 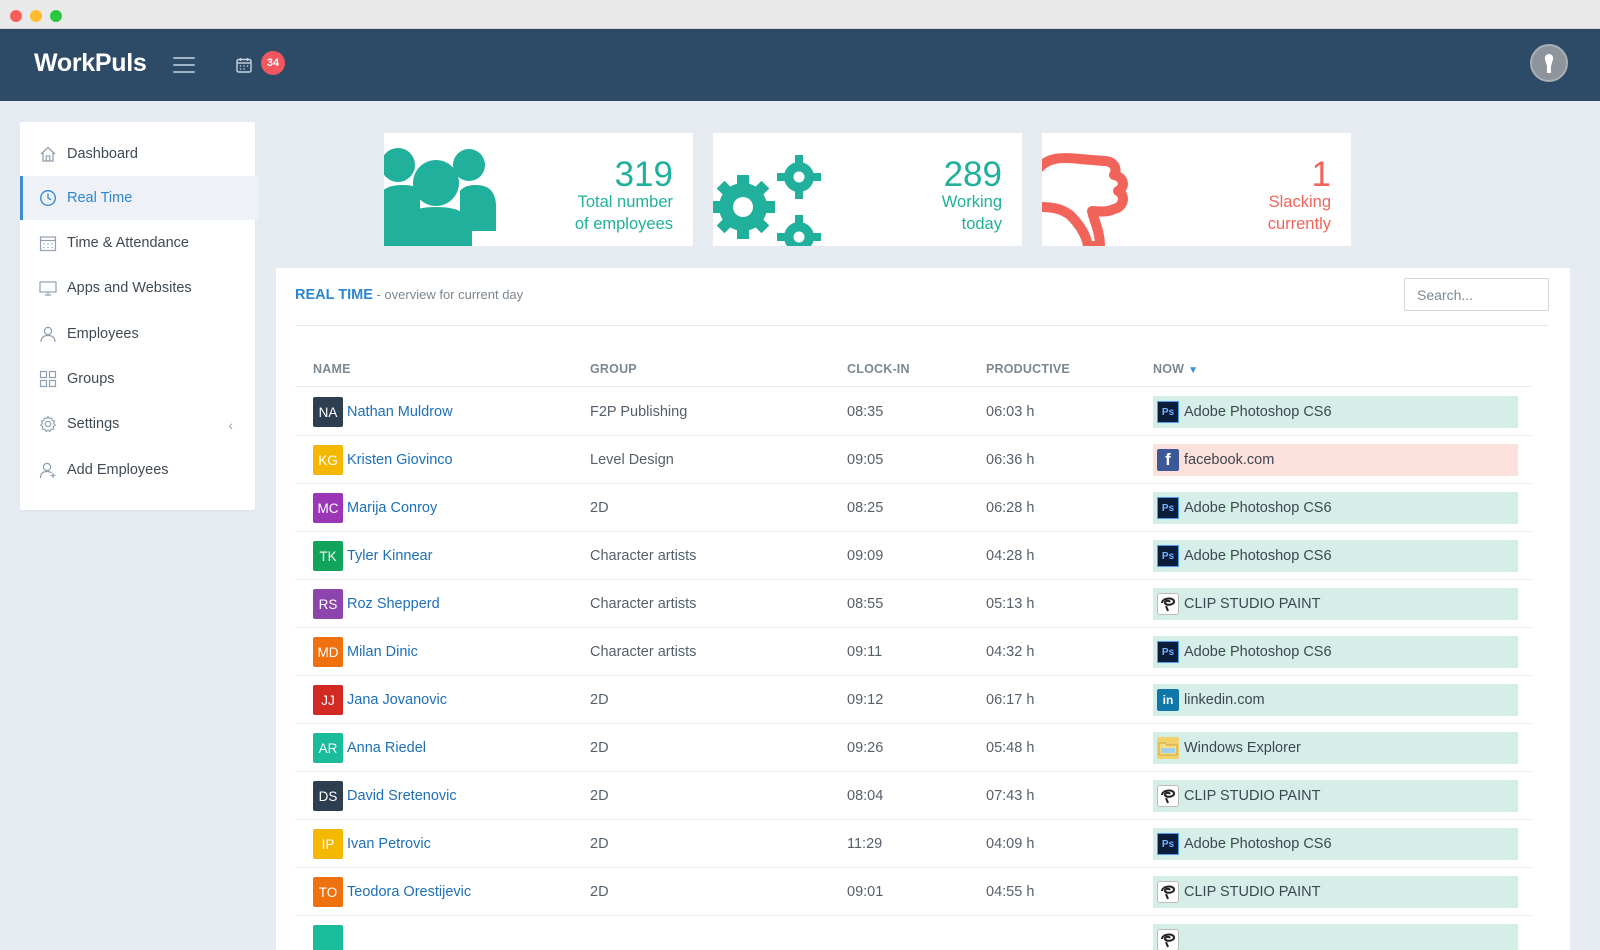 What do you see at coordinates (393, 604) in the screenshot?
I see `employee-name-link: Roz Shepperd` at bounding box center [393, 604].